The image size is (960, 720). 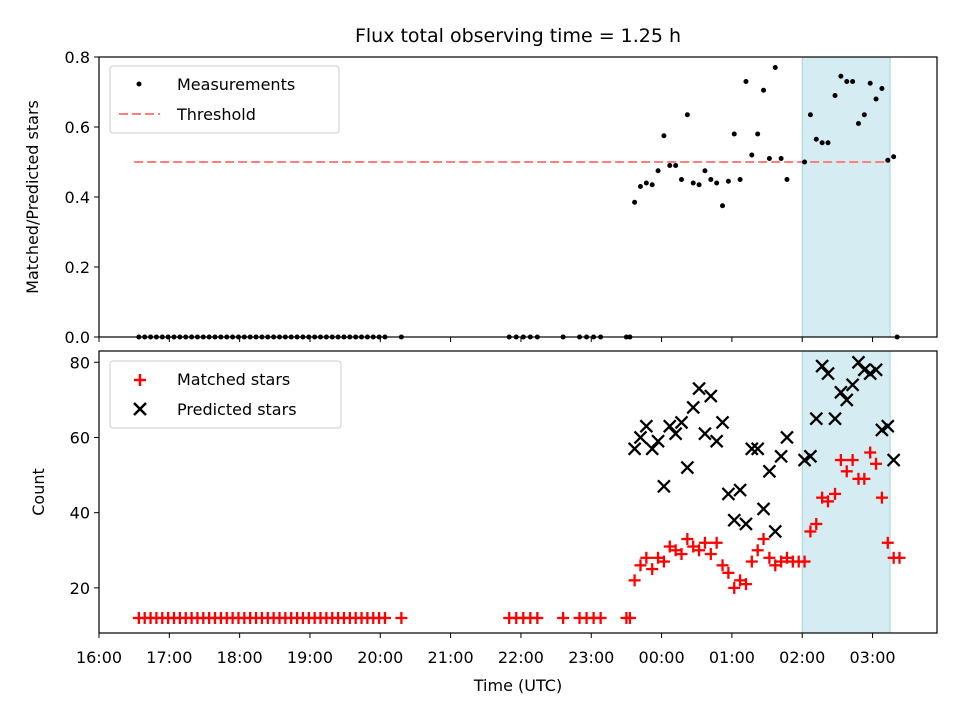 What do you see at coordinates (802, 657) in the screenshot?
I see `x-tick-label: 02:00` at bounding box center [802, 657].